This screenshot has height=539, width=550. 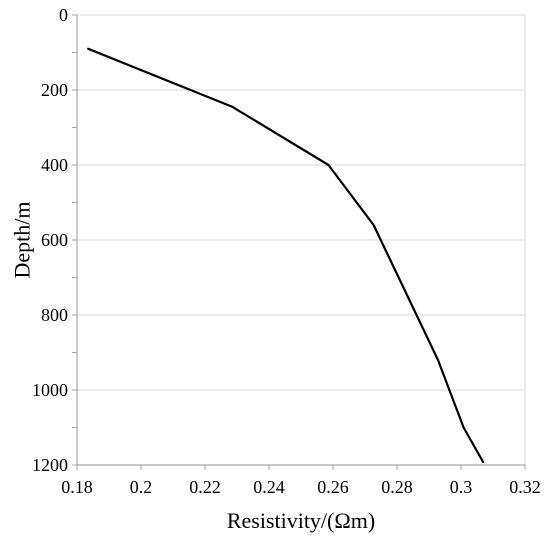 What do you see at coordinates (22, 240) in the screenshot?
I see `y-axis-title: Depth/m` at bounding box center [22, 240].